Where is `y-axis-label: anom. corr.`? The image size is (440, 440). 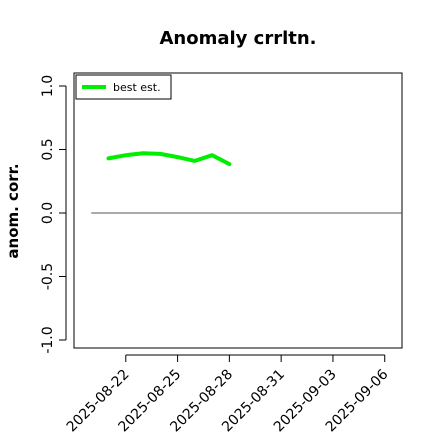
y-axis-label: anom. corr. is located at coordinates (13, 210).